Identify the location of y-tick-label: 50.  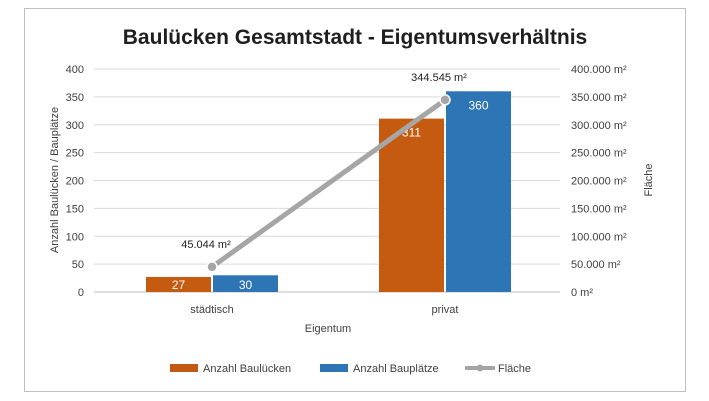
(78, 265).